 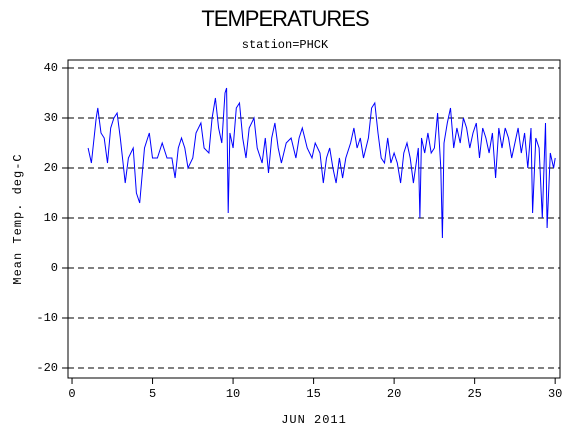 I want to click on y-tick-label: 0, so click(x=54, y=268).